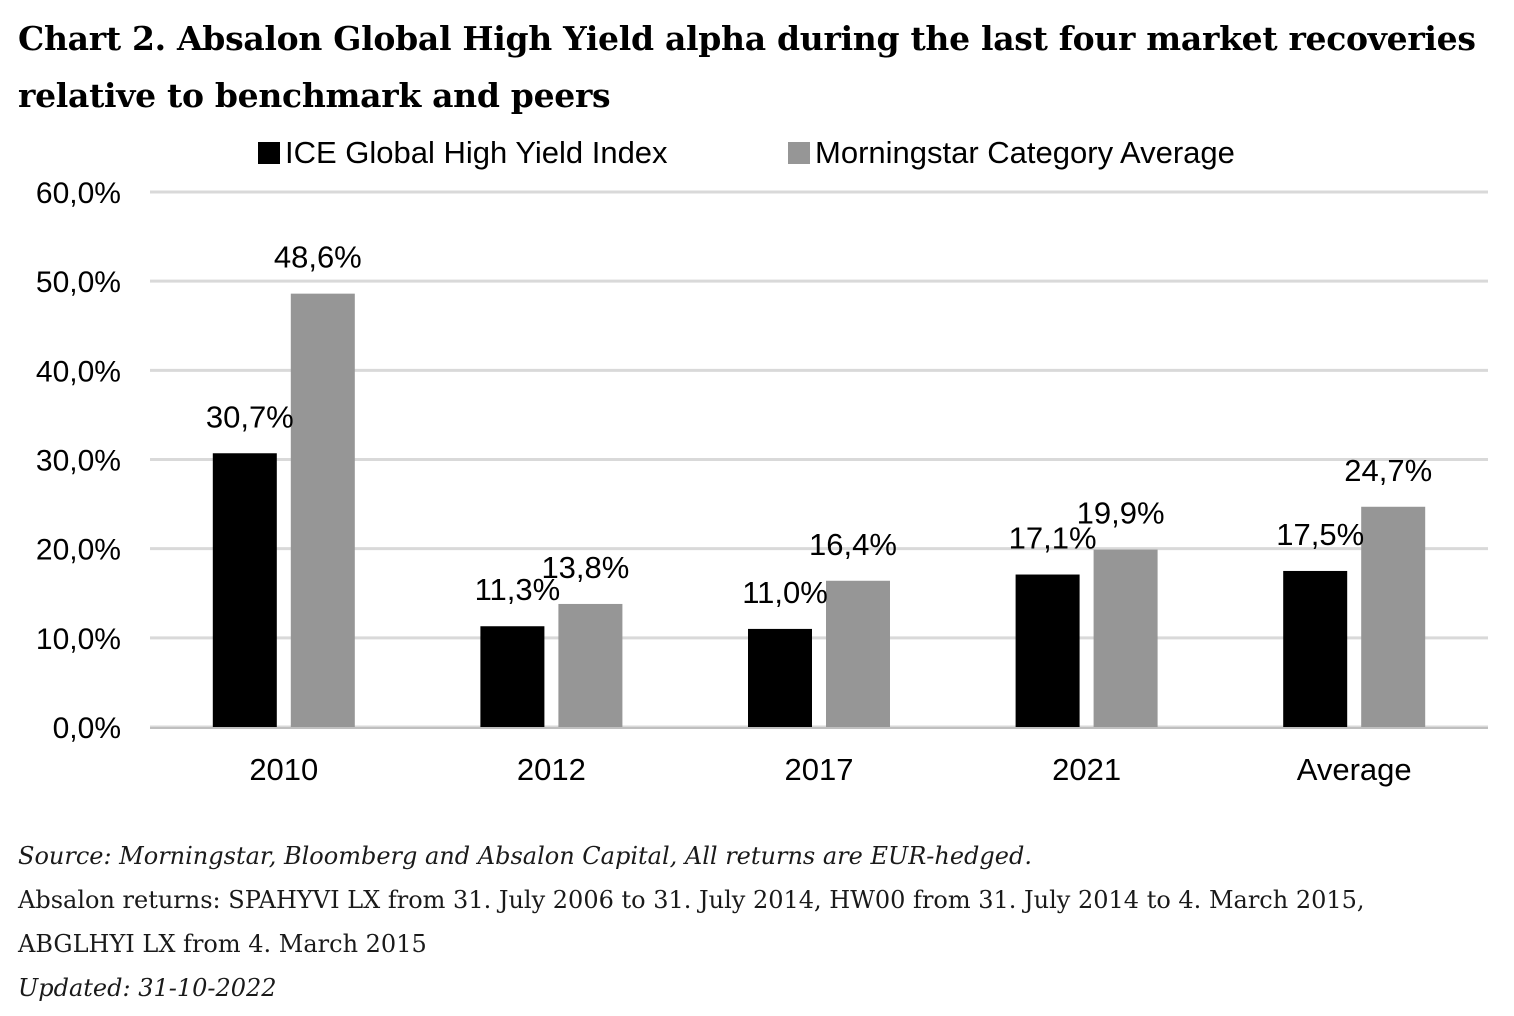 The width and height of the screenshot is (1514, 1016). I want to click on bar-morningstar-average-2017, so click(858, 653).